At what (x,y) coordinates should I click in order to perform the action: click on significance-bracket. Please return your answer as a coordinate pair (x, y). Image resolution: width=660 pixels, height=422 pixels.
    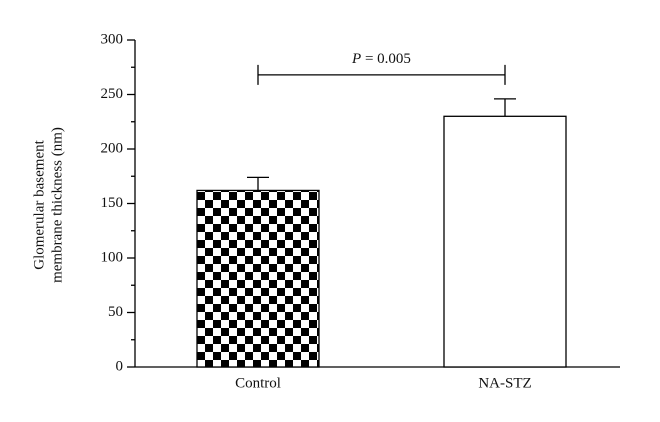
    Looking at the image, I should click on (381, 74).